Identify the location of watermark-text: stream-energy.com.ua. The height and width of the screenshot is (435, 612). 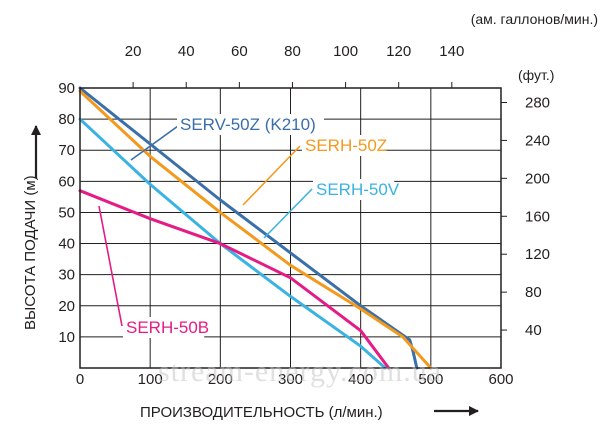
(300, 371).